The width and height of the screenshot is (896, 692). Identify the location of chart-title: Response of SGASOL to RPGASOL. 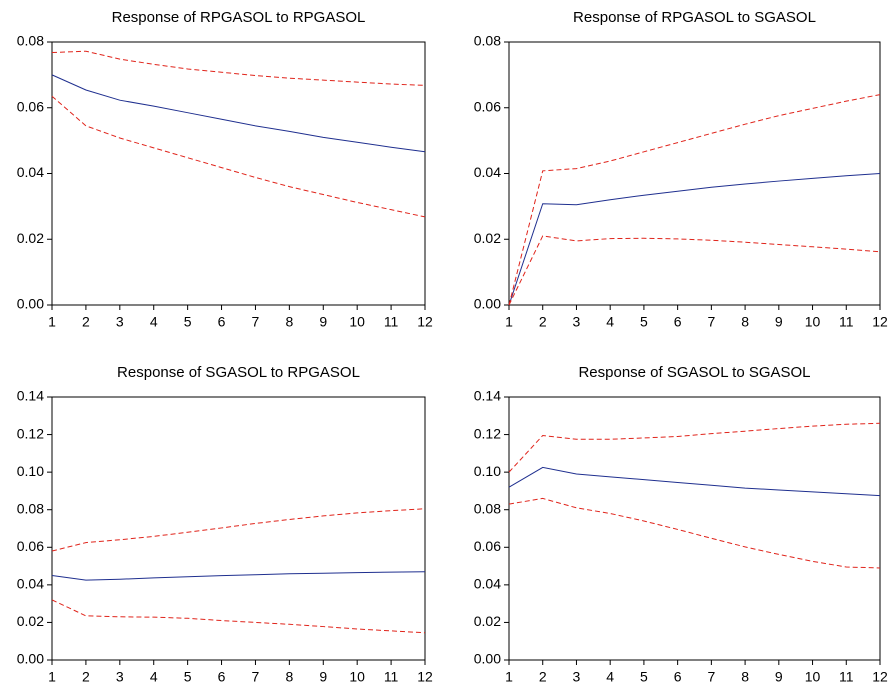
(238, 372).